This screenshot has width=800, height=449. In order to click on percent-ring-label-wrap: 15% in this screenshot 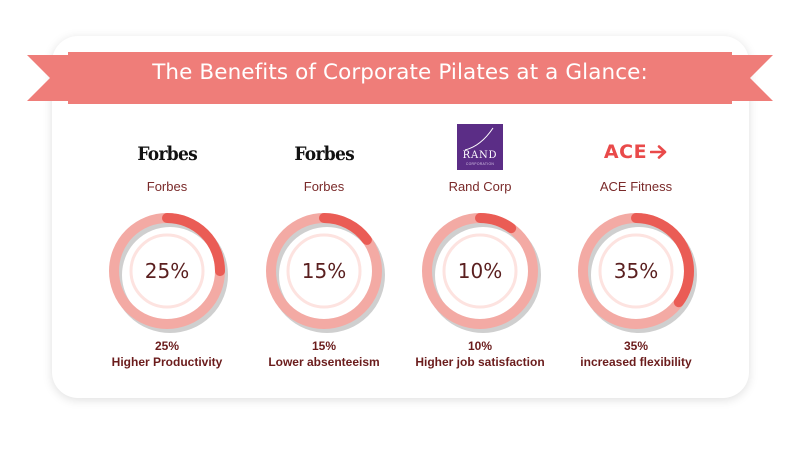, I will do `click(324, 271)`.